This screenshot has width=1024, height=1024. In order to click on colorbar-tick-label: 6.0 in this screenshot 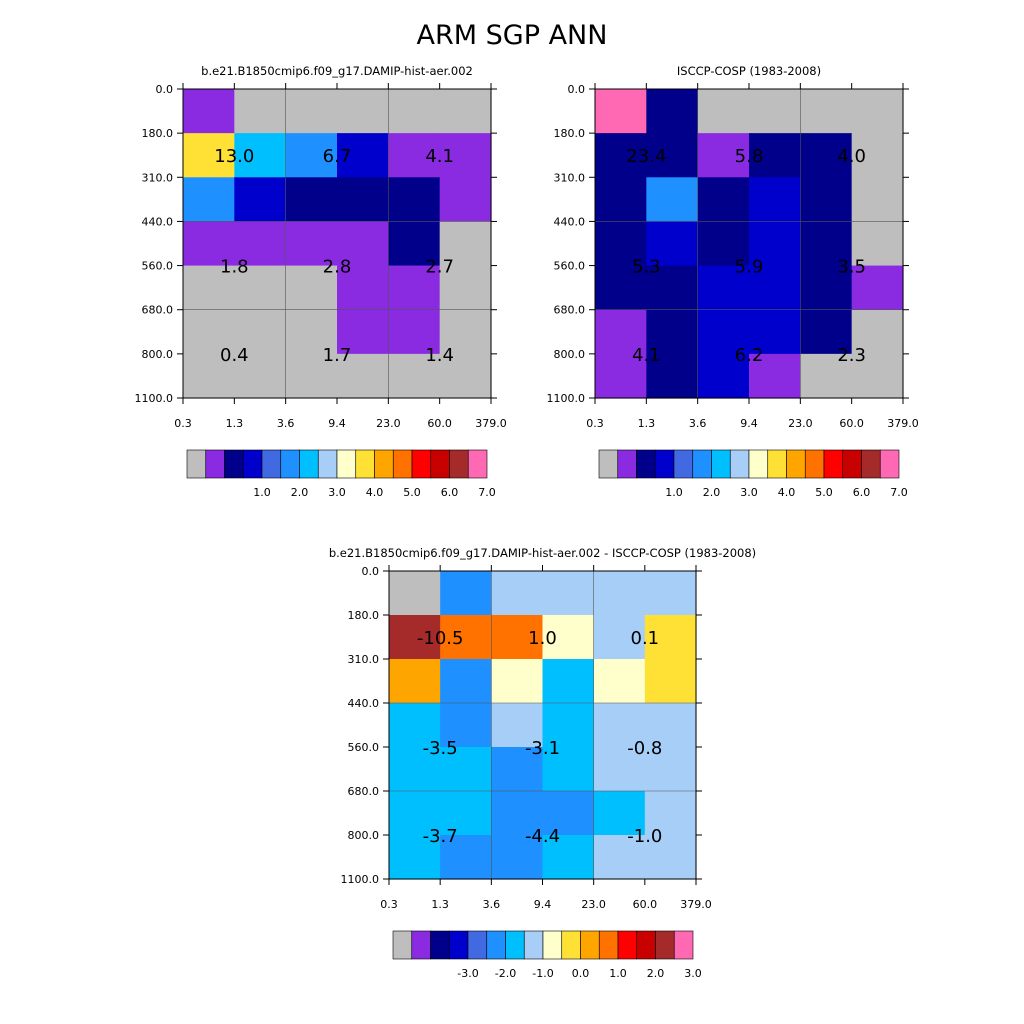, I will do `click(862, 492)`.